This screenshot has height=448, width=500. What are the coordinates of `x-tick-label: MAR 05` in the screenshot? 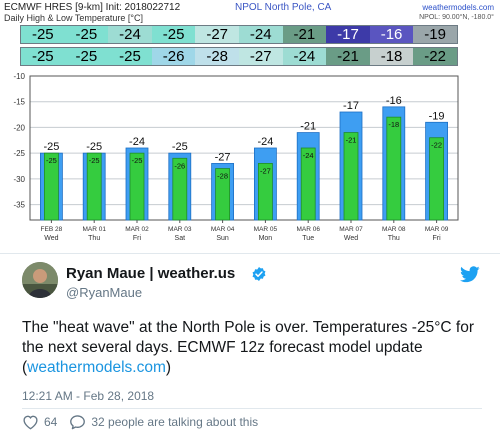 It's located at (266, 229).